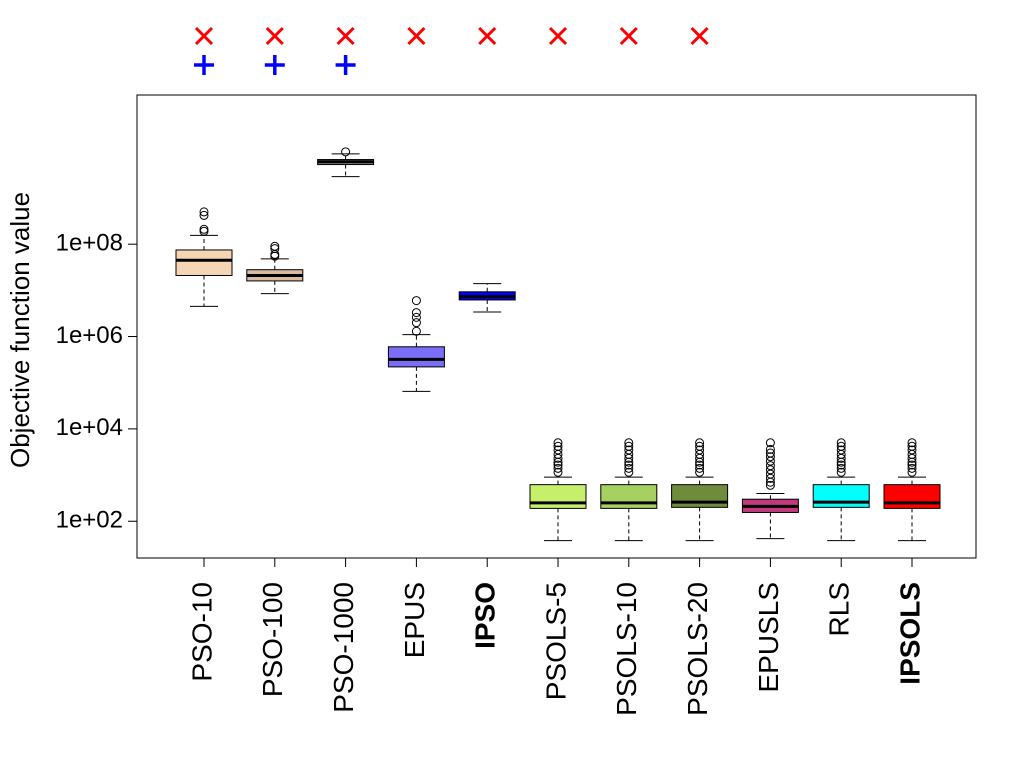 This screenshot has height=768, width=1024. I want to click on significance-marks, so click(451, 50).